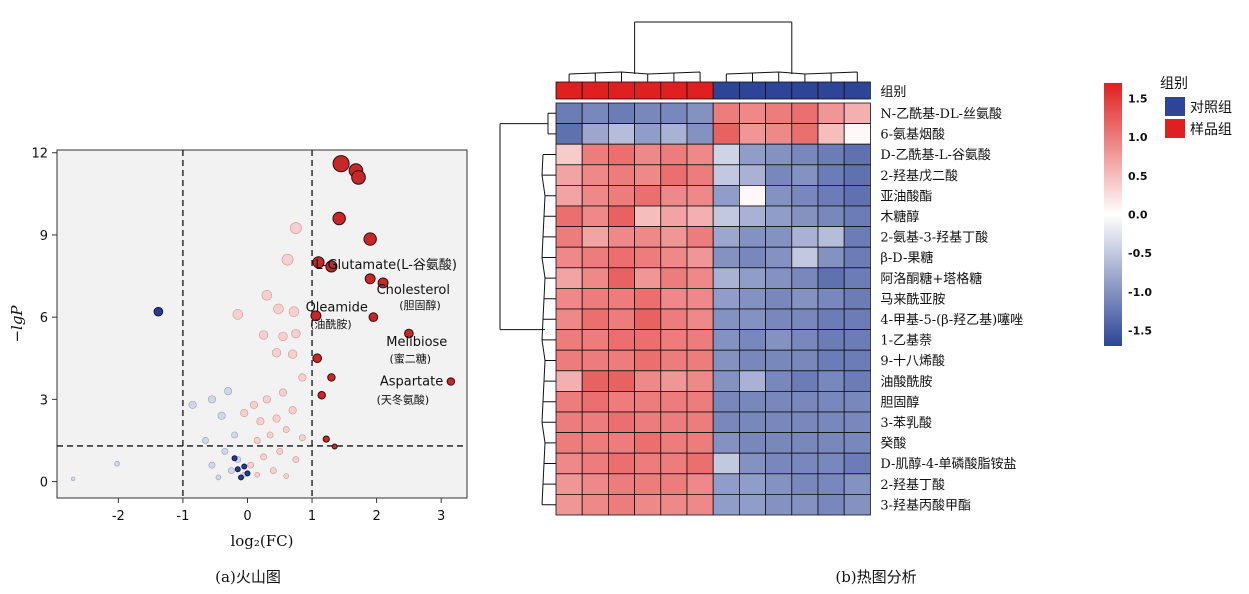 Image resolution: width=1249 pixels, height=594 pixels. What do you see at coordinates (919, 176) in the screenshot?
I see `row-label: 2-羟基戊二酸` at bounding box center [919, 176].